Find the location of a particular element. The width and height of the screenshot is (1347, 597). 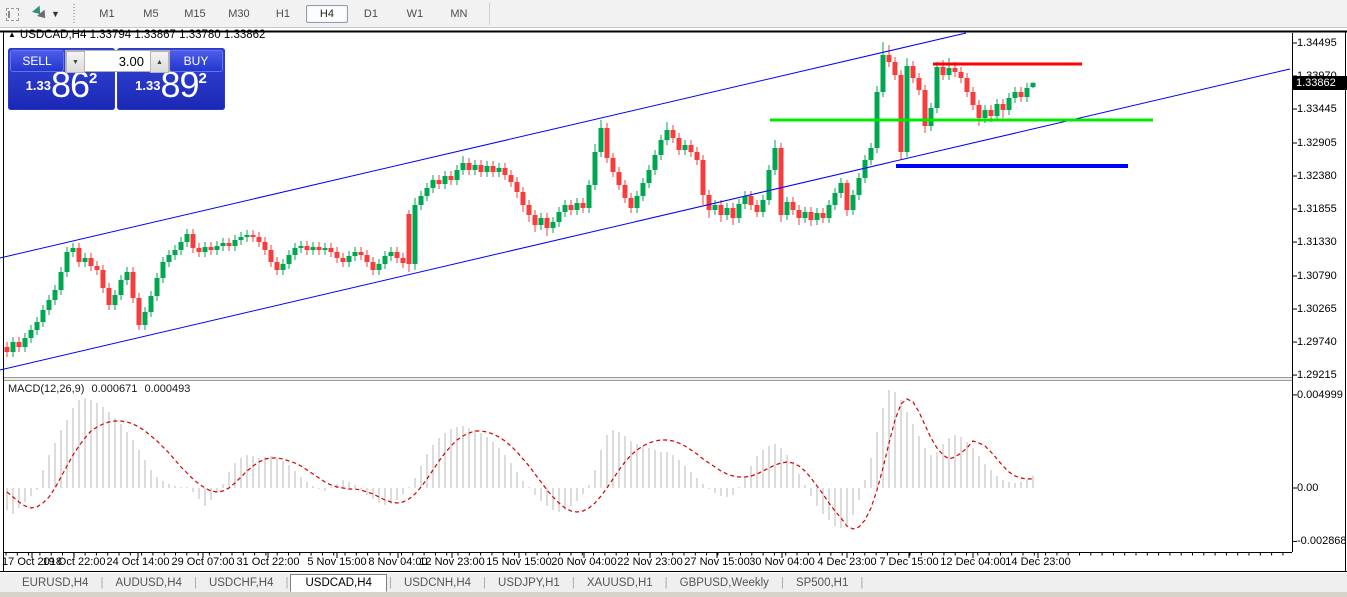

date-tick-label: 22 Nov 23:00 is located at coordinates (650, 562).